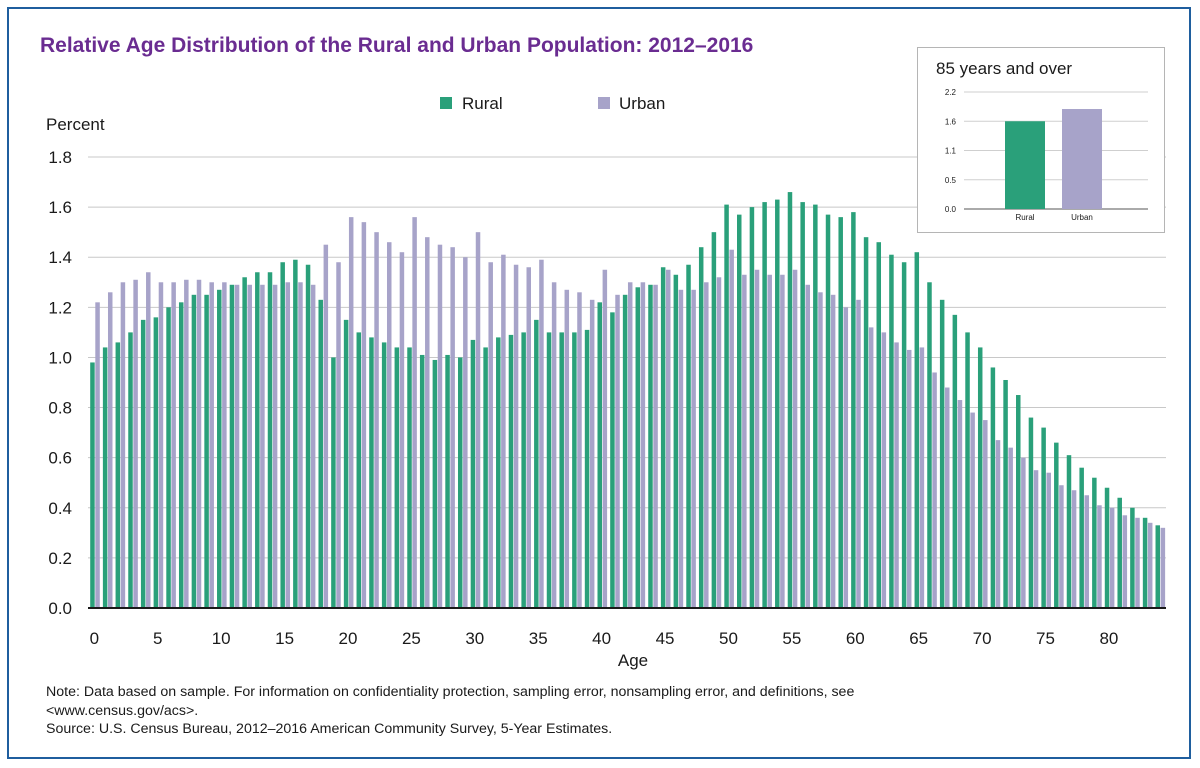  I want to click on x-tick-label: 65, so click(918, 638).